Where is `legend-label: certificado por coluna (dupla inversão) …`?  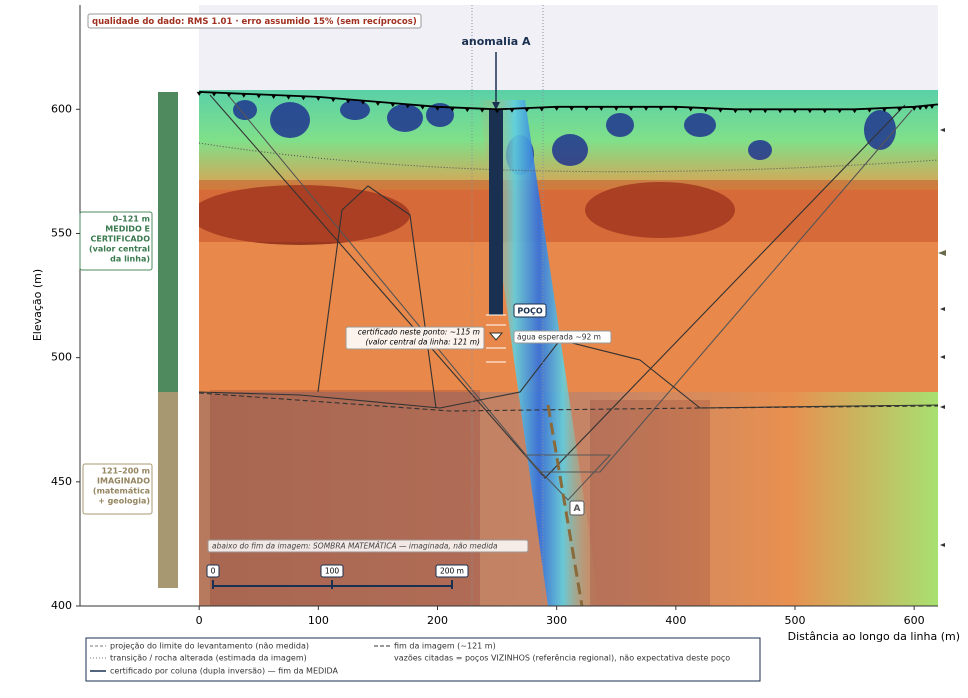
legend-label: certificado por coluna (dupla inversão) … is located at coordinates (224, 671).